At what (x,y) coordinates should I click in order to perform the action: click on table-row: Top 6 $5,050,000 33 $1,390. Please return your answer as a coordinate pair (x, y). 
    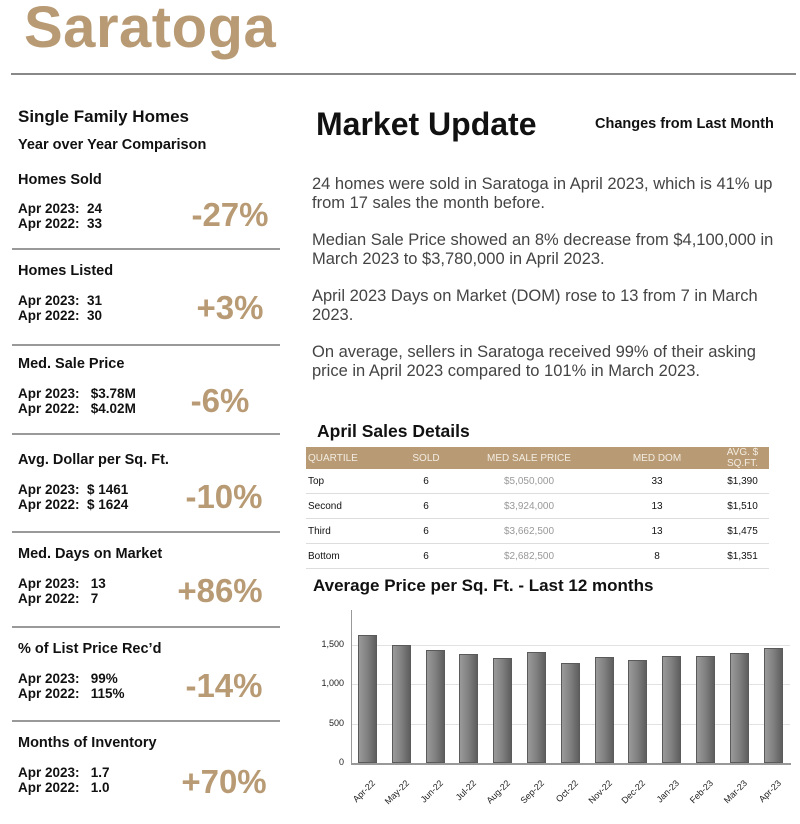
    Looking at the image, I should click on (537, 481).